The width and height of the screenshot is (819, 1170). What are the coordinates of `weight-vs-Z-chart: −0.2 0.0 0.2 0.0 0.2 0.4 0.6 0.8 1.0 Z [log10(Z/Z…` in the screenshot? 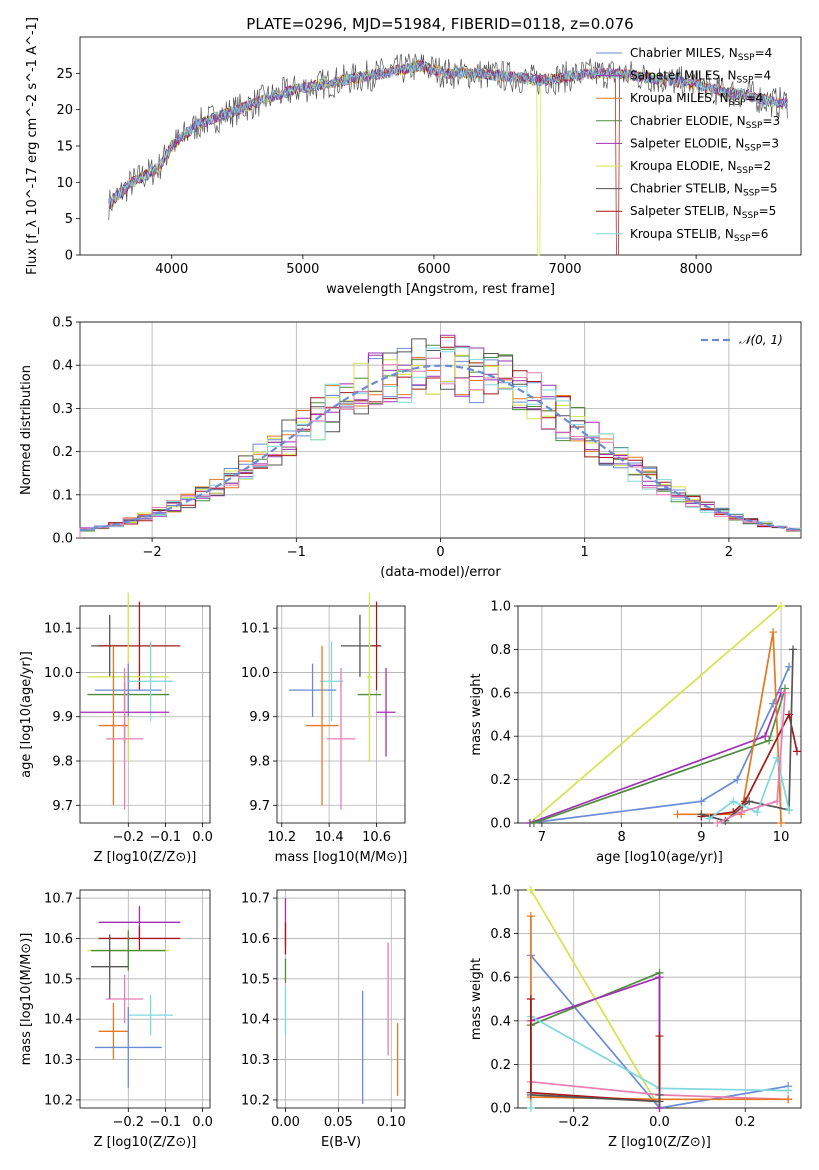 It's located at (635, 1017).